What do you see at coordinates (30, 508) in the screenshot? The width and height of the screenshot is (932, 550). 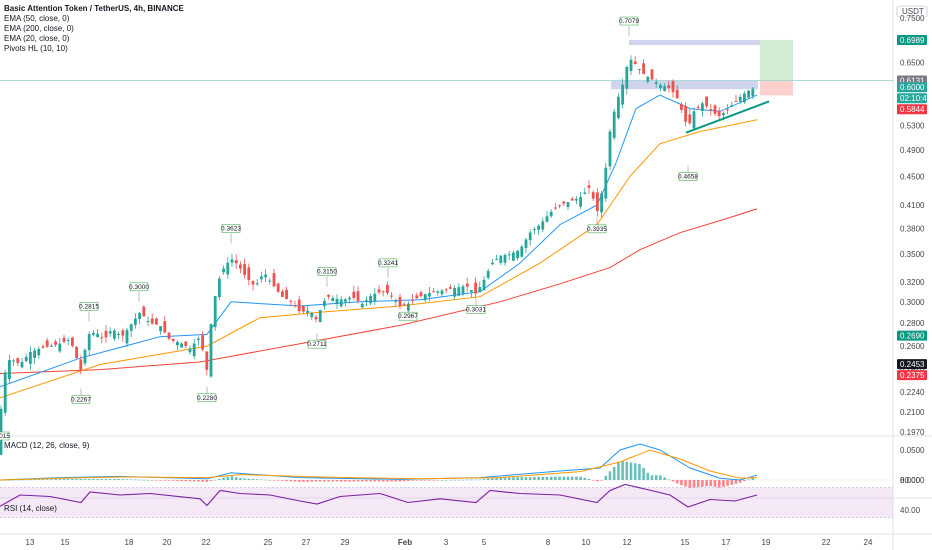 I see `rsi-legend: RSI (14, close)` at bounding box center [30, 508].